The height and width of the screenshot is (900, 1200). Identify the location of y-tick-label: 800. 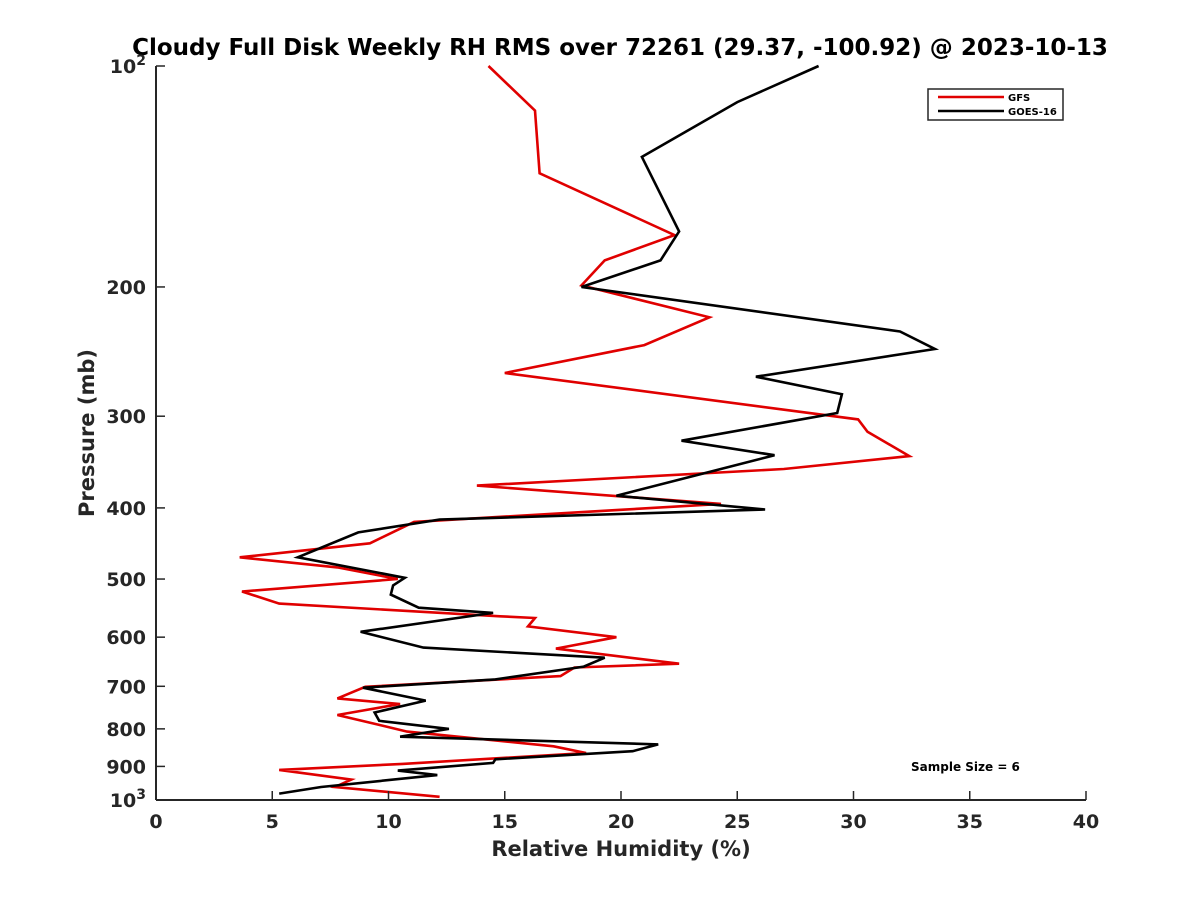
(126, 730).